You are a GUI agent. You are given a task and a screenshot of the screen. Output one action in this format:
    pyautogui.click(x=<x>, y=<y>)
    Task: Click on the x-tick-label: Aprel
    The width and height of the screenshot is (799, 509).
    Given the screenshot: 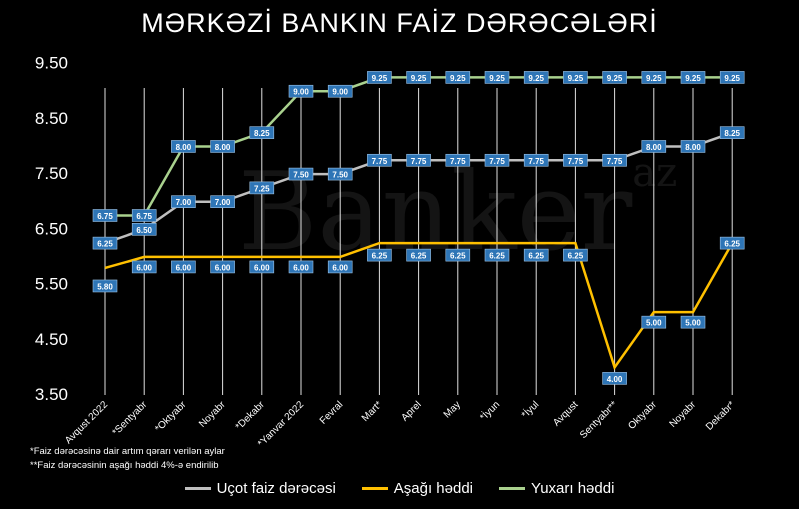 What is the action you would take?
    pyautogui.click(x=411, y=411)
    